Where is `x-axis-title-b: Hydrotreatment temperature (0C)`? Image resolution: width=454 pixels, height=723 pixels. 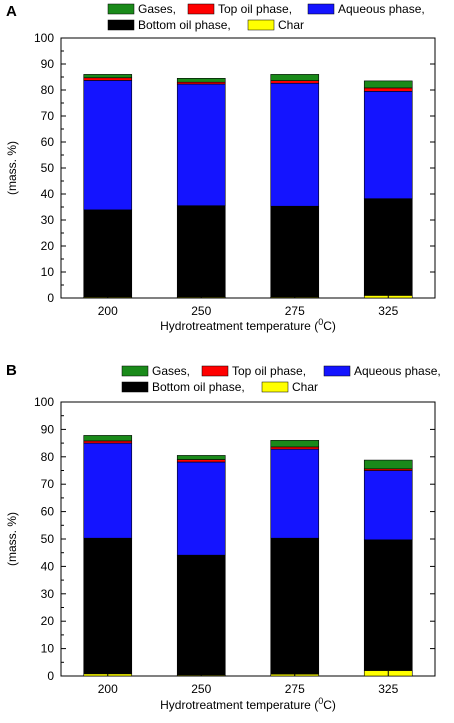 x-axis-title-b: Hydrotreatment temperature (0C) is located at coordinates (248, 704).